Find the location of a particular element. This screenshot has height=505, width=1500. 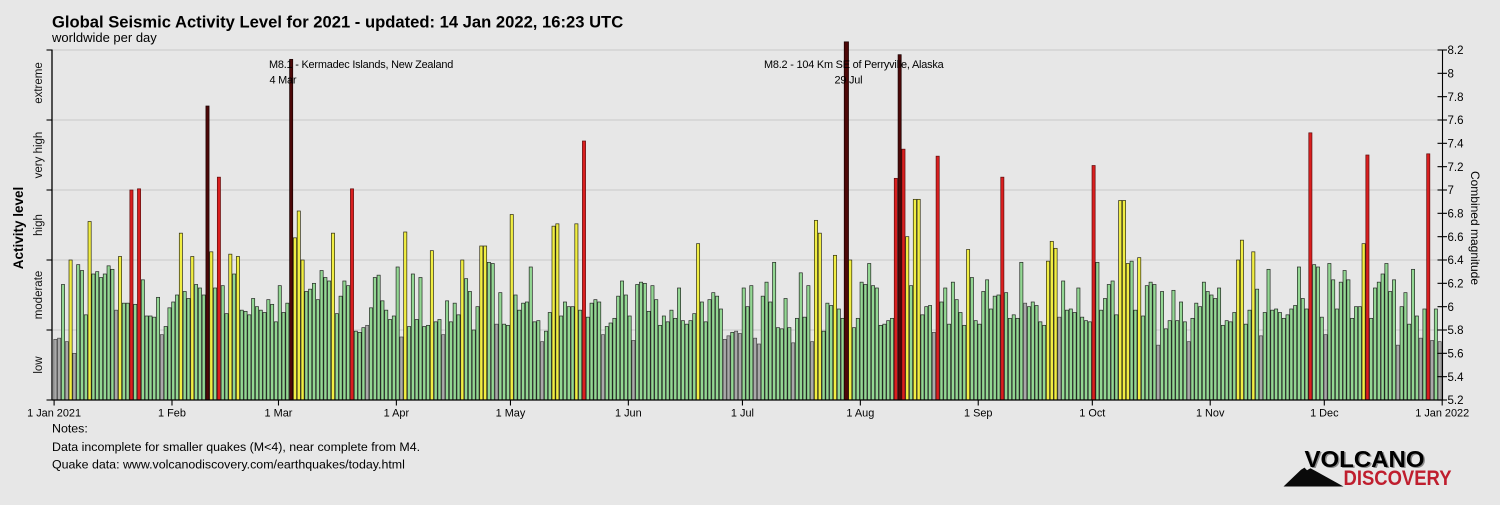

svg-text: DISCOVERY is located at coordinates (1398, 478).